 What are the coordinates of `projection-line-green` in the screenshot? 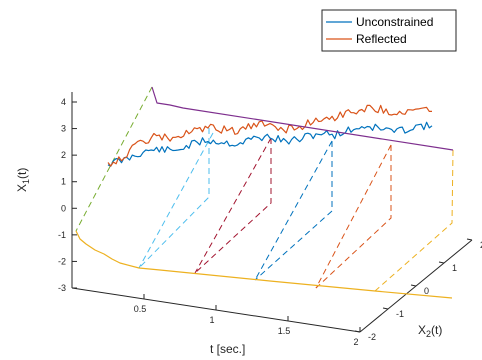 It's located at (114, 159).